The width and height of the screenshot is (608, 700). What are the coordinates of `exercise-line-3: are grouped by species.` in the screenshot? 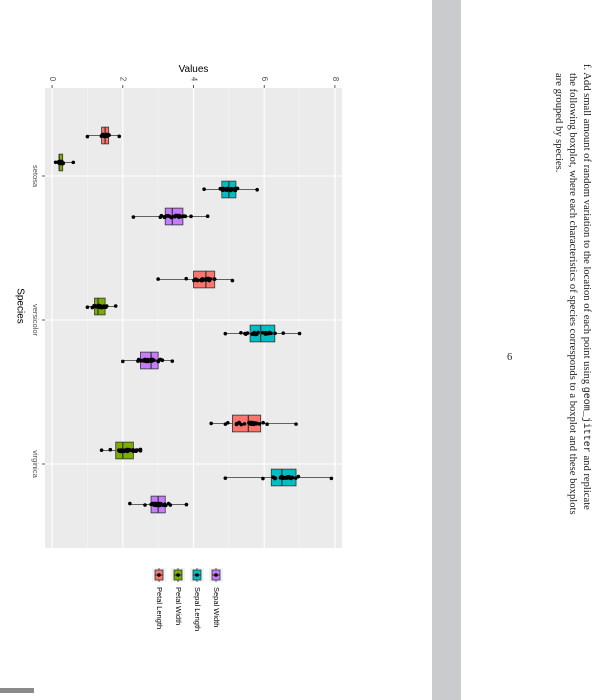 It's located at (559, 123).